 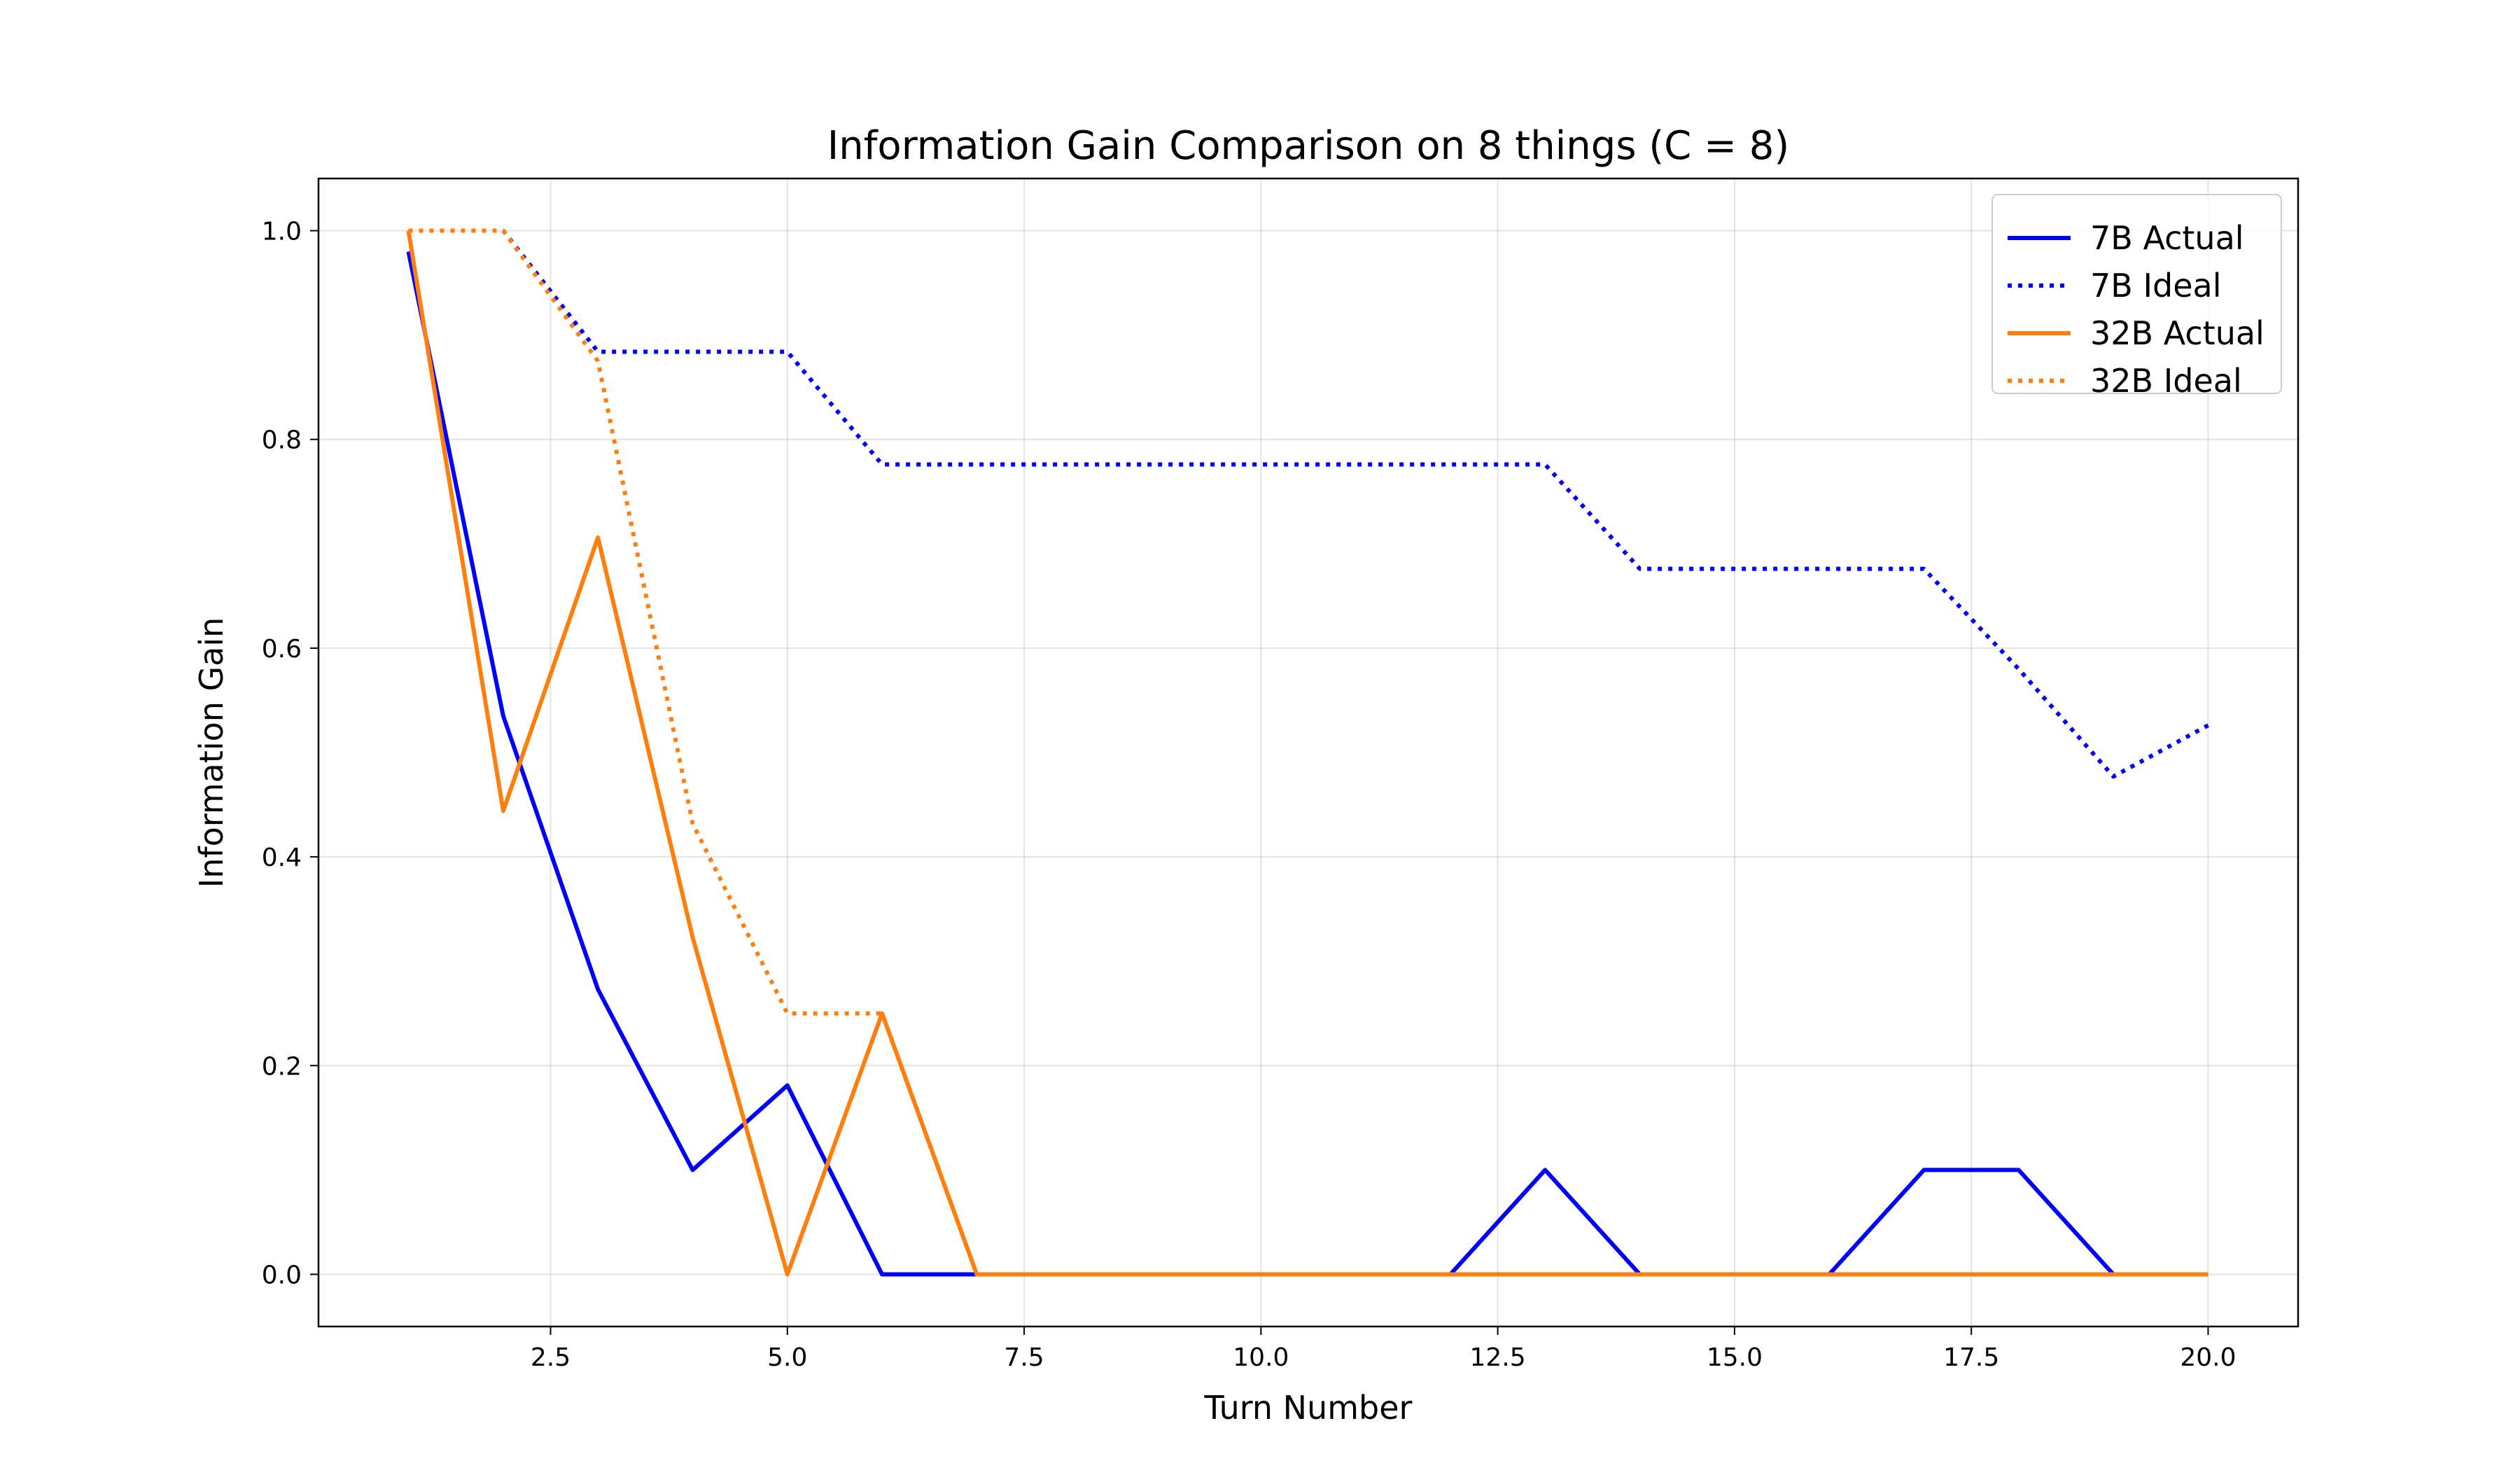 What do you see at coordinates (2166, 381) in the screenshot?
I see `legend-label-32b-ideal: 32B Ideal` at bounding box center [2166, 381].